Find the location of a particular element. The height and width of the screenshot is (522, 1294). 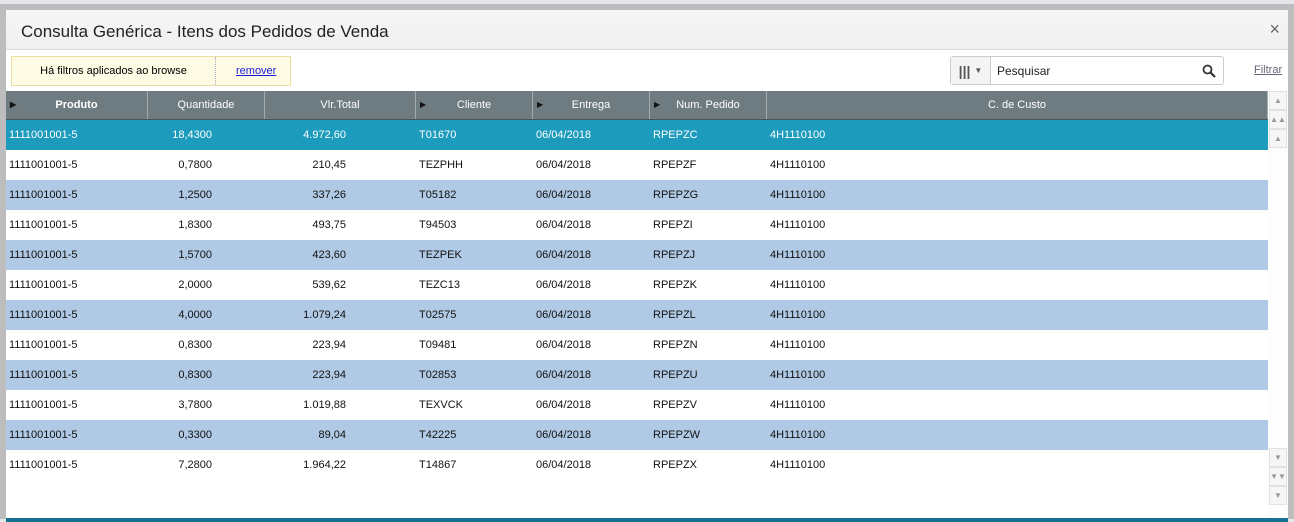

search-icon is located at coordinates (1209, 70).